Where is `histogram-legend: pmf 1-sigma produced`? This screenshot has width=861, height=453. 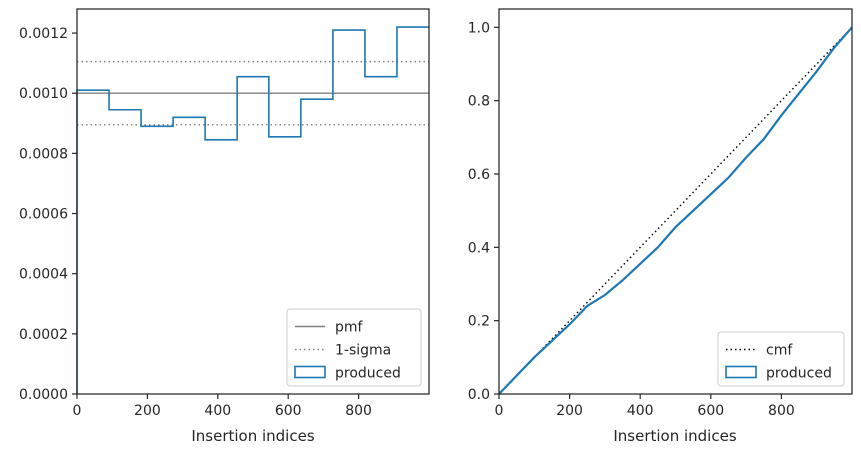
histogram-legend: pmf 1-sigma produced is located at coordinates (354, 347).